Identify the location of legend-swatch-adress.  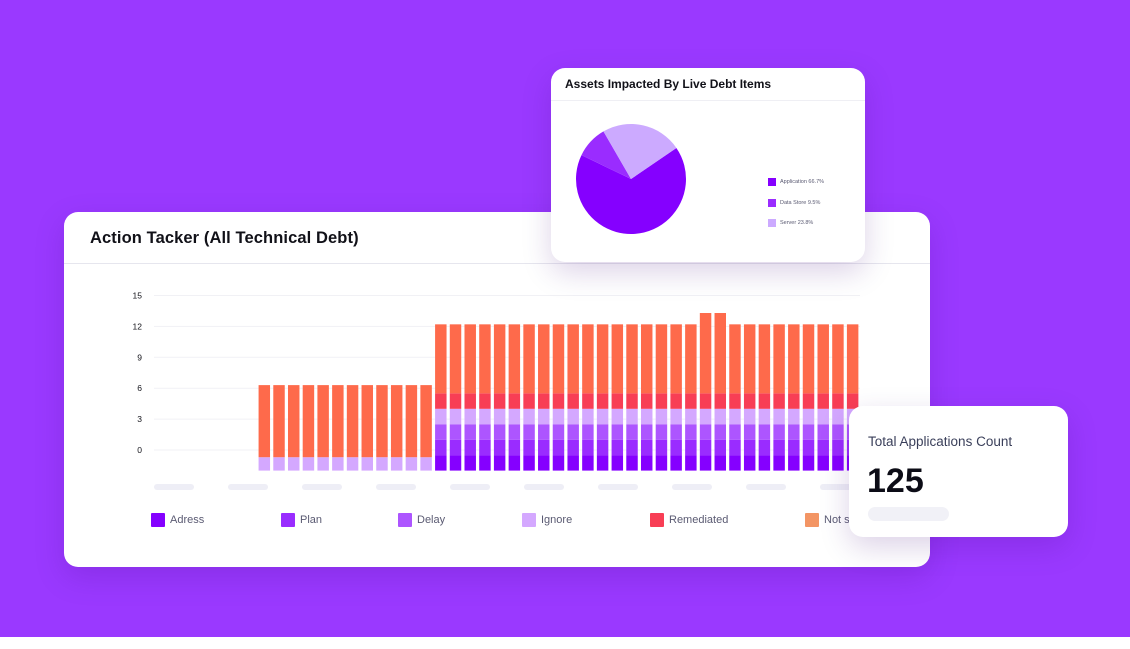
(158, 520).